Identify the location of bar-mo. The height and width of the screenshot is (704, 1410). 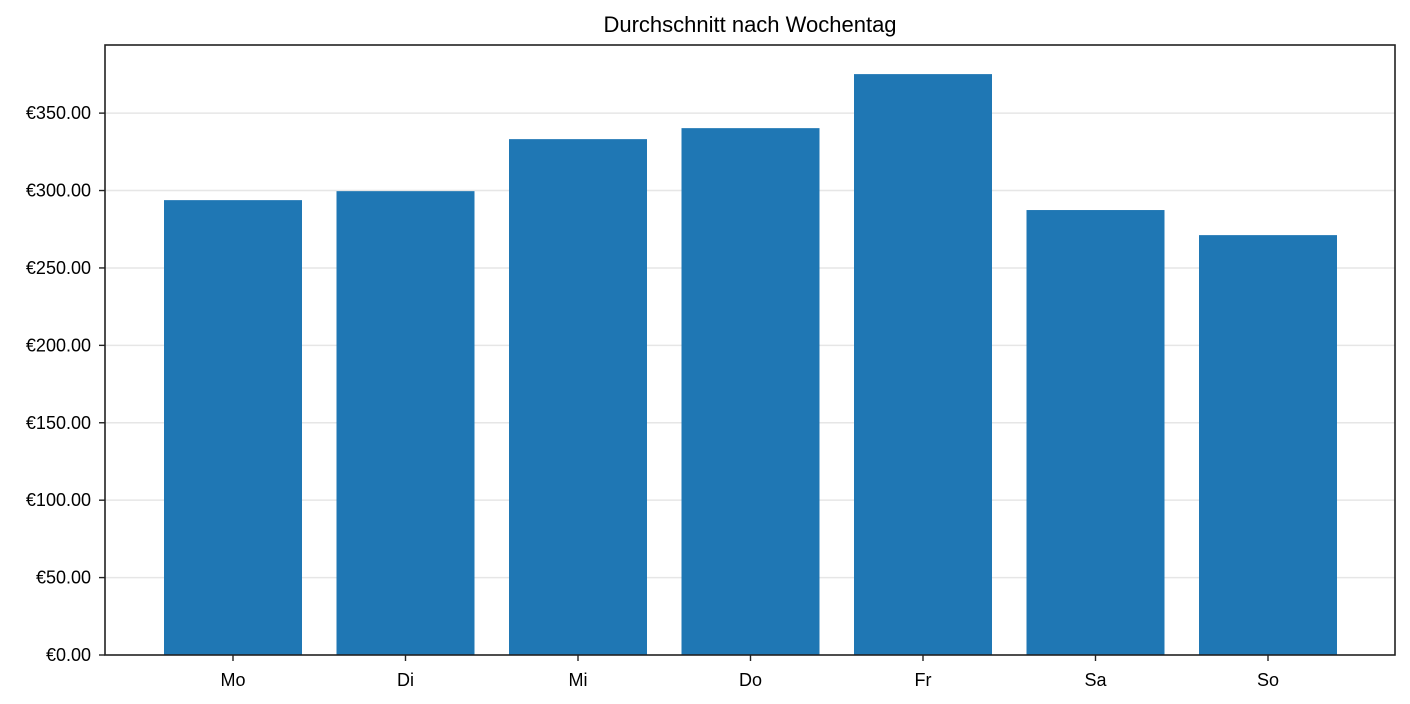
(233, 428).